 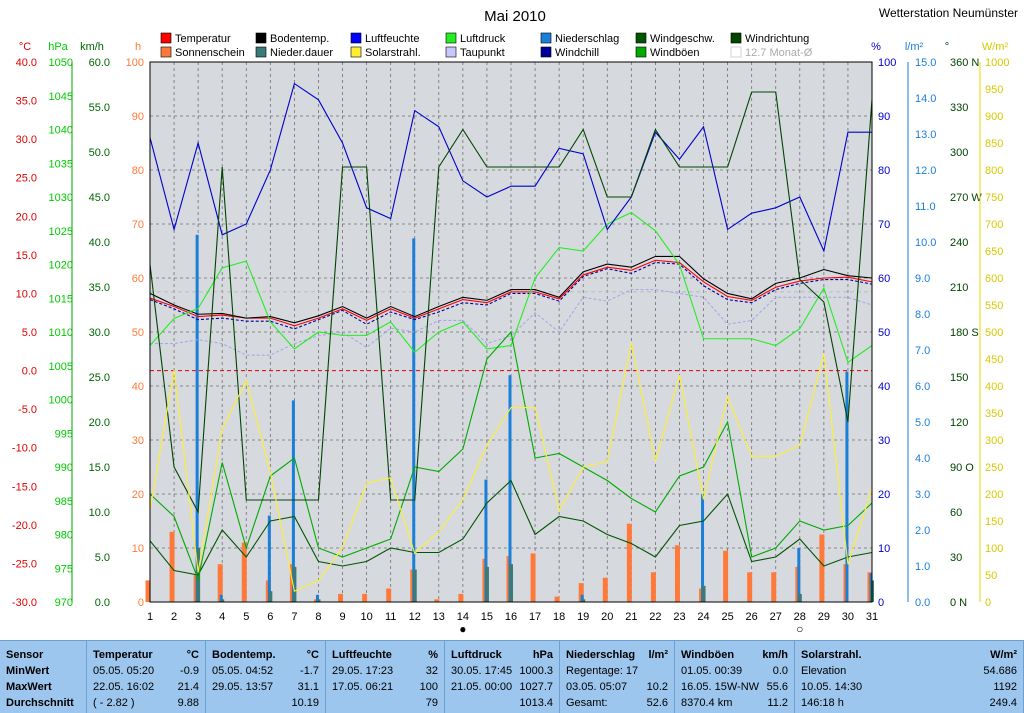 What do you see at coordinates (994, 414) in the screenshot?
I see `axis-tick-solar: 350` at bounding box center [994, 414].